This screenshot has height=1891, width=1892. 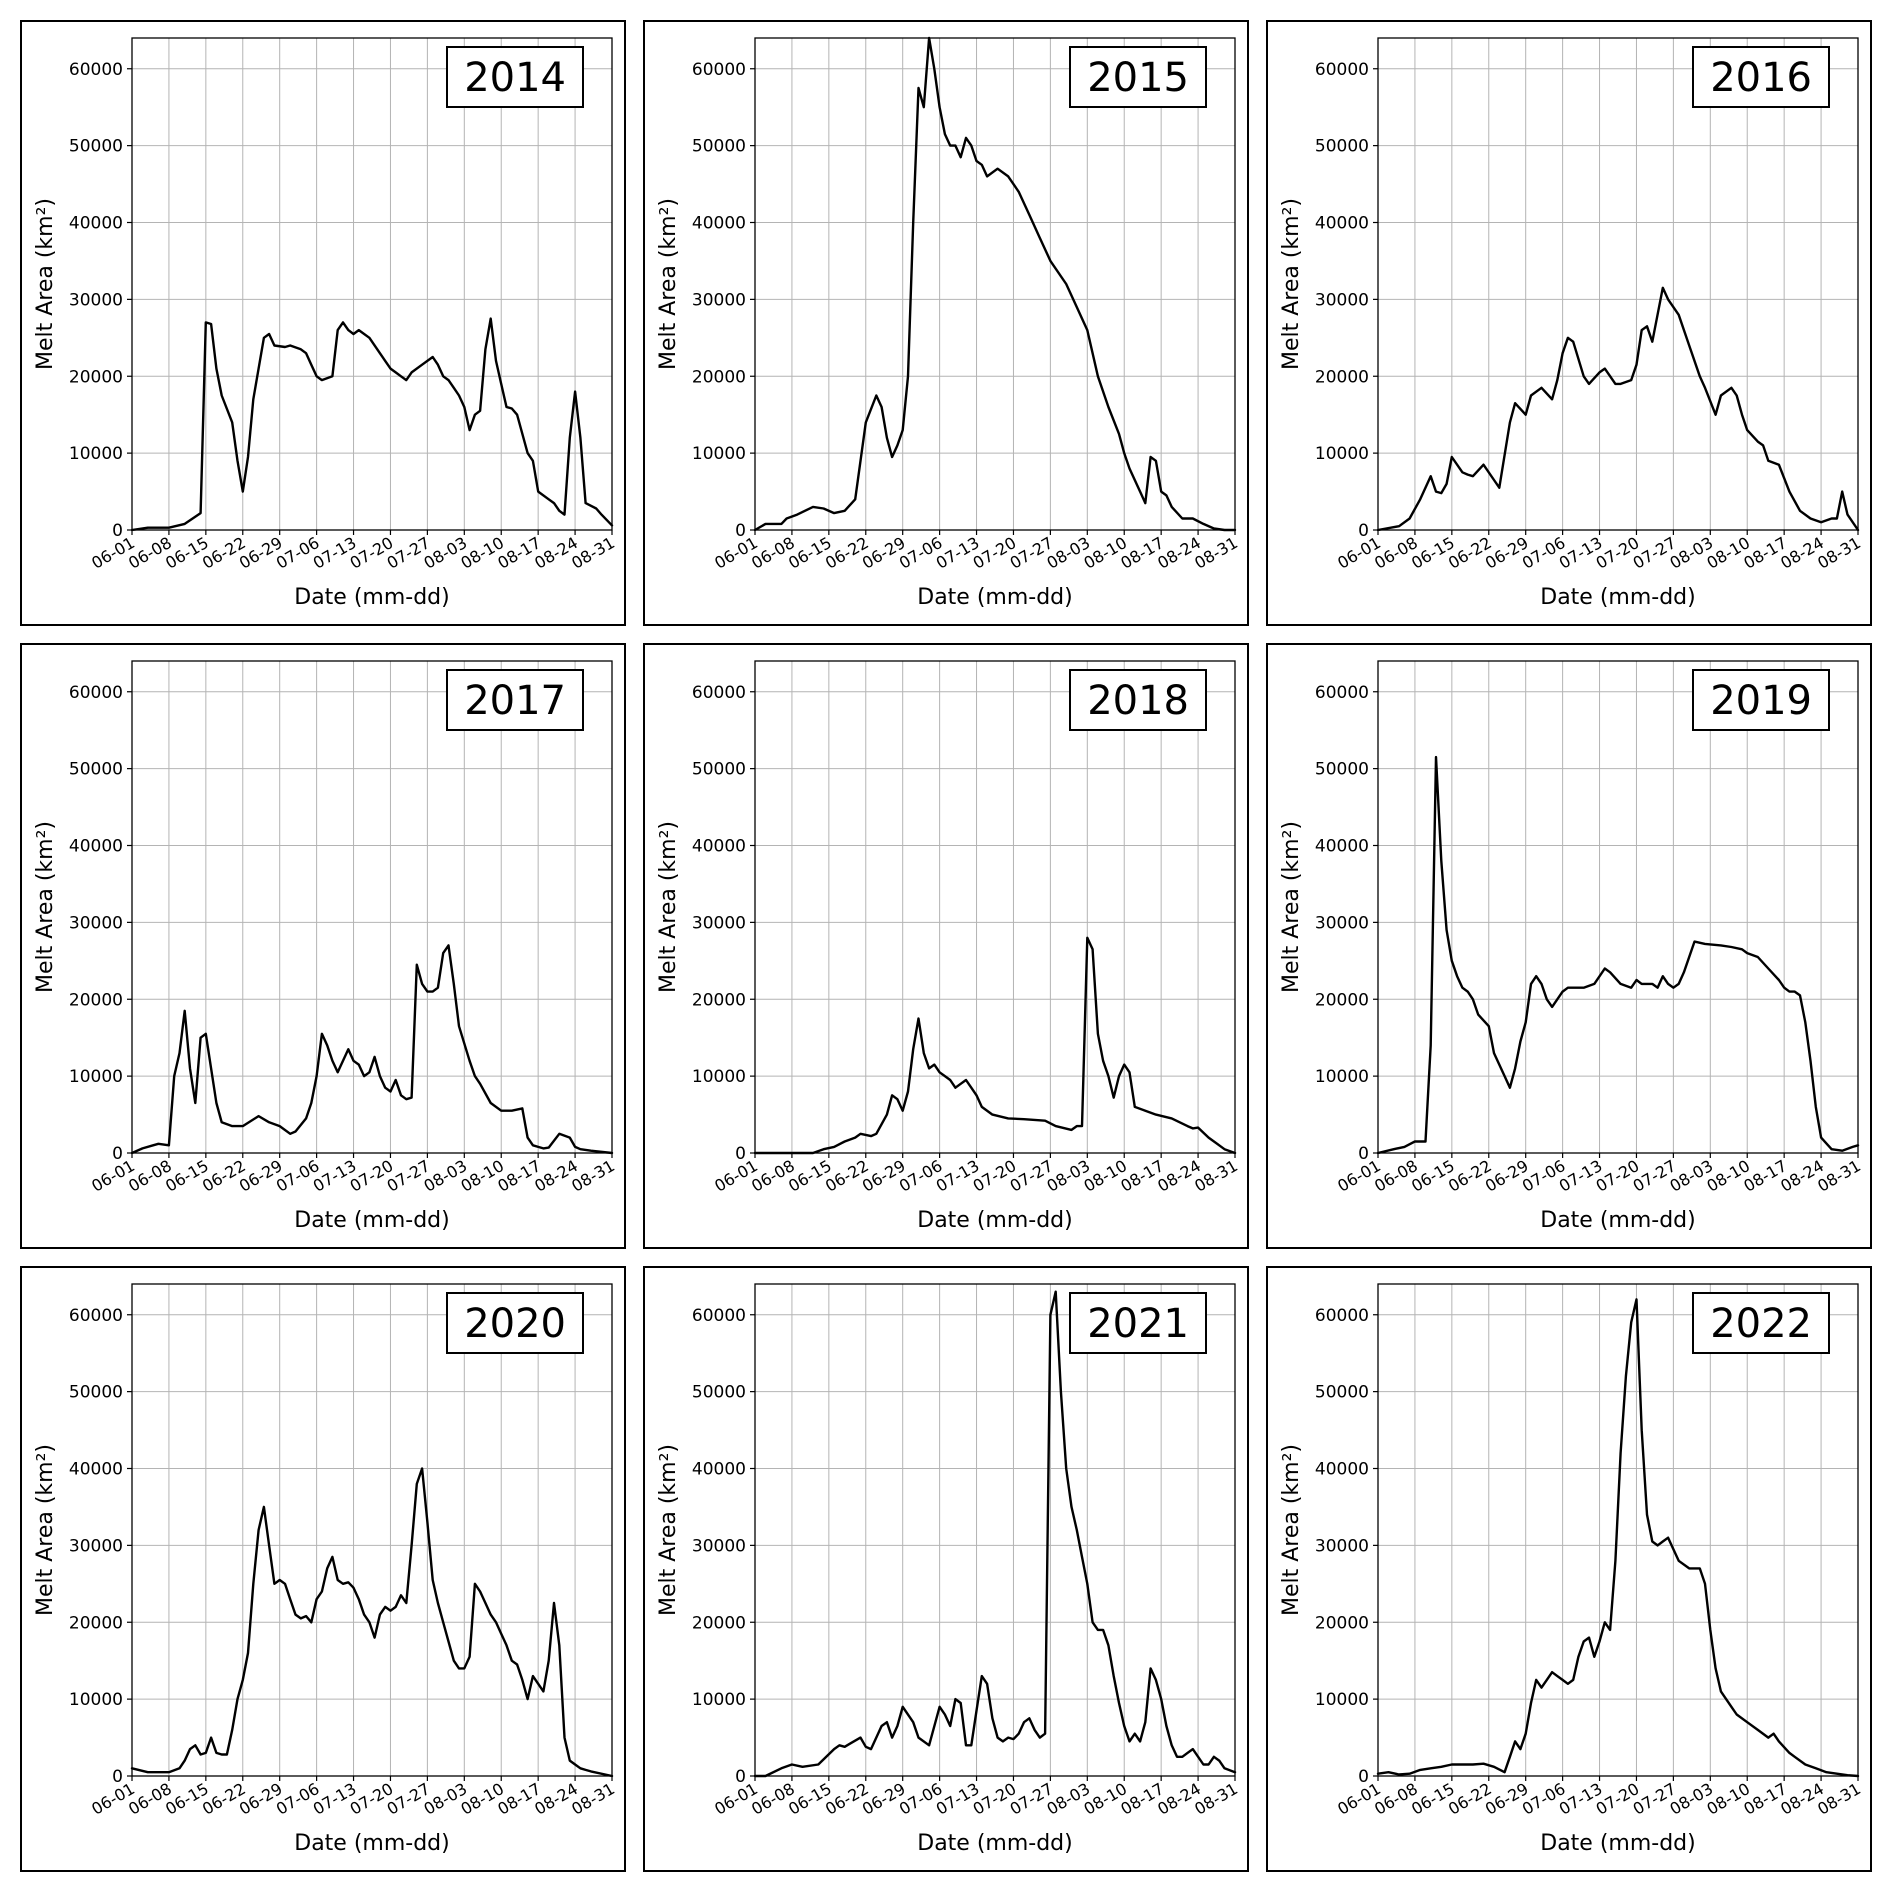 What do you see at coordinates (515, 700) in the screenshot?
I see `year-label-box: 2017` at bounding box center [515, 700].